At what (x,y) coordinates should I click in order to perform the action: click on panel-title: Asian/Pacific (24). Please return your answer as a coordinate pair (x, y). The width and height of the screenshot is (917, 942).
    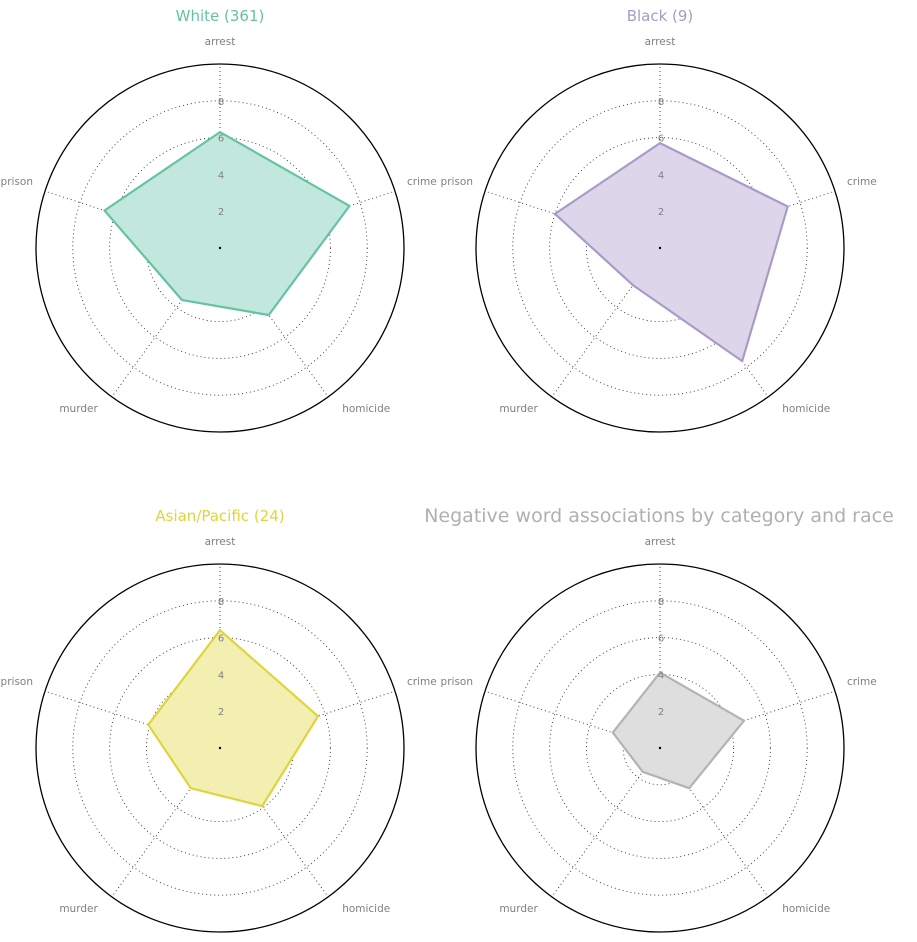
    Looking at the image, I should click on (219, 516).